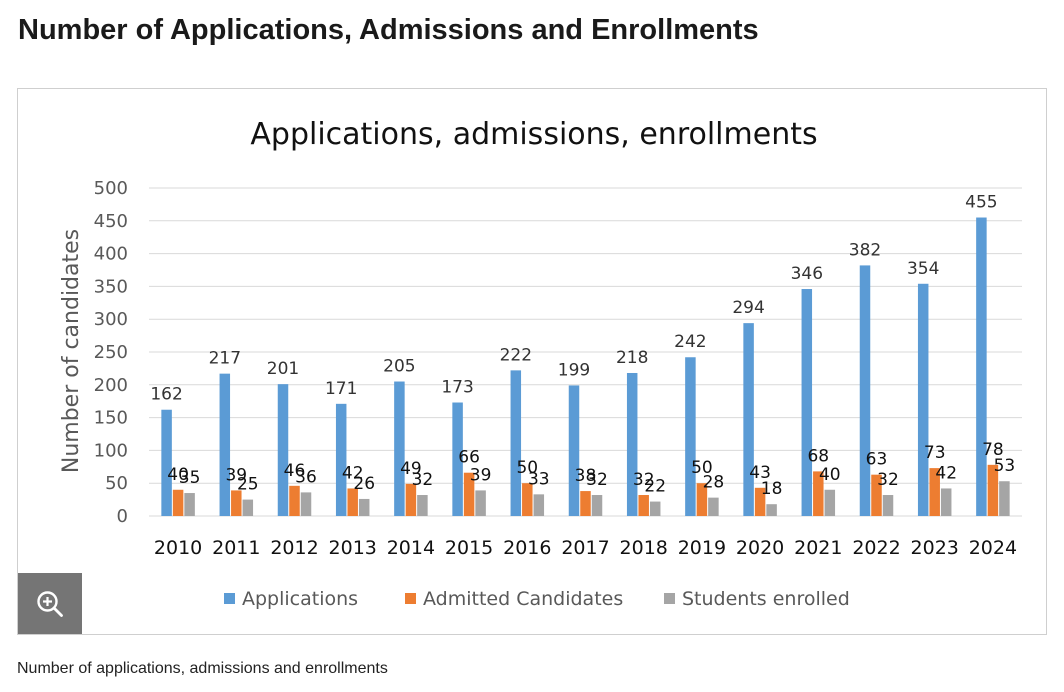 The image size is (1064, 692). What do you see at coordinates (935, 453) in the screenshot?
I see `data-label: 73` at bounding box center [935, 453].